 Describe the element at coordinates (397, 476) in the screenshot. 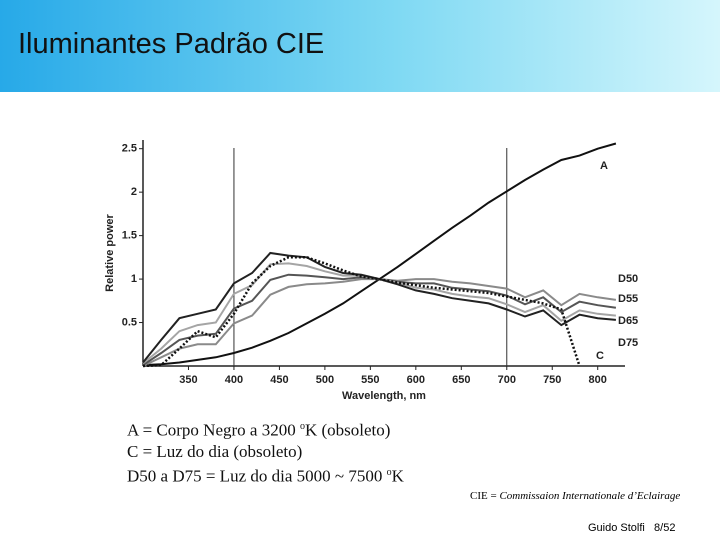

I see `text: K` at that location.